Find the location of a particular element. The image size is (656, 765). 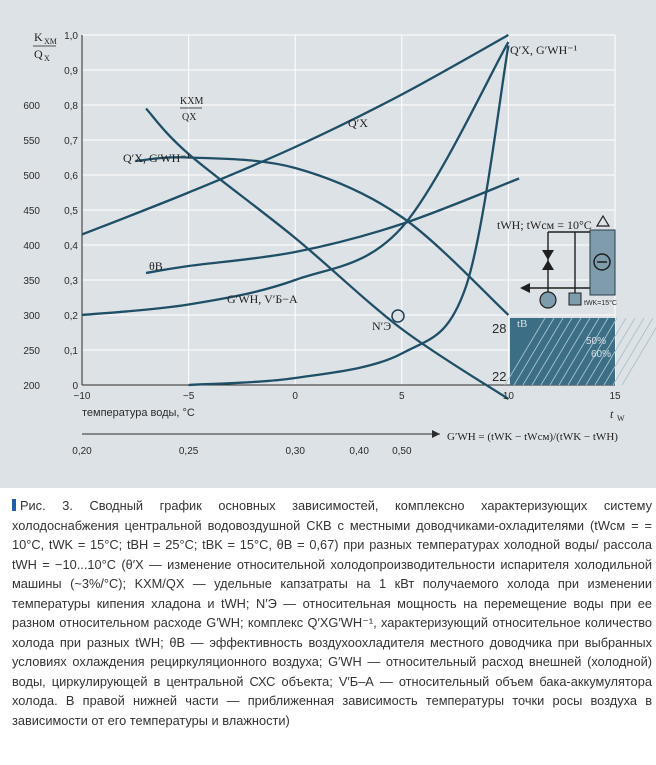

label-ne: N′Э is located at coordinates (381, 326).